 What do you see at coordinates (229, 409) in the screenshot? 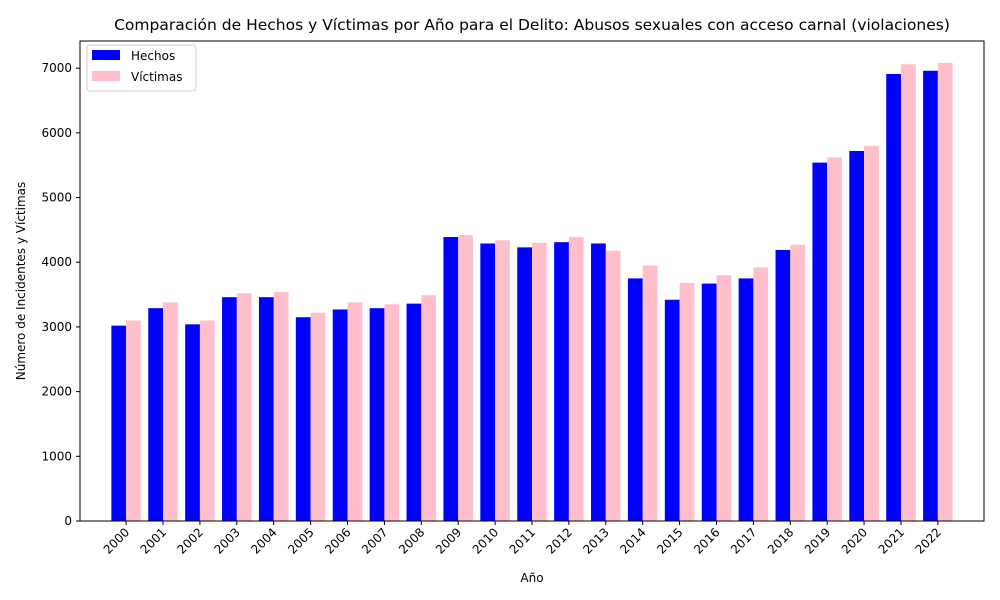
I see `bar-hechos-2003` at bounding box center [229, 409].